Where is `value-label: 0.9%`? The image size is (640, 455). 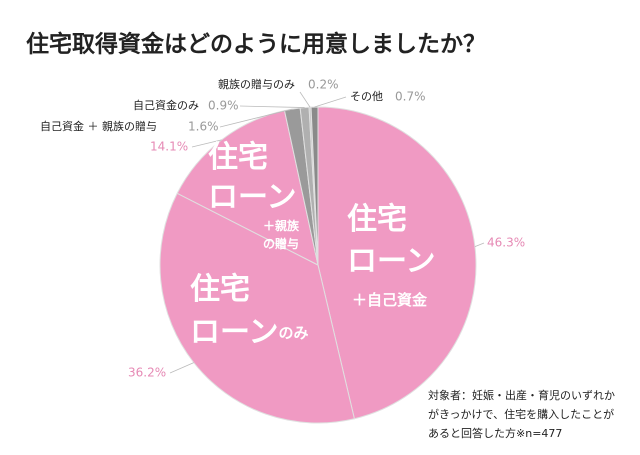 value-label: 0.9% is located at coordinates (223, 106).